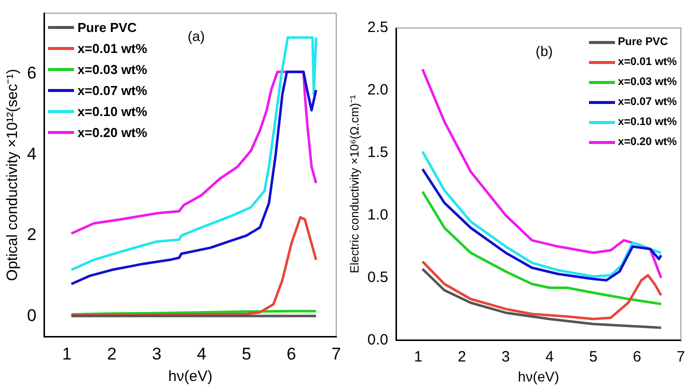 The image size is (688, 388). What do you see at coordinates (377, 27) in the screenshot?
I see `y-tick-label: 2.5` at bounding box center [377, 27].